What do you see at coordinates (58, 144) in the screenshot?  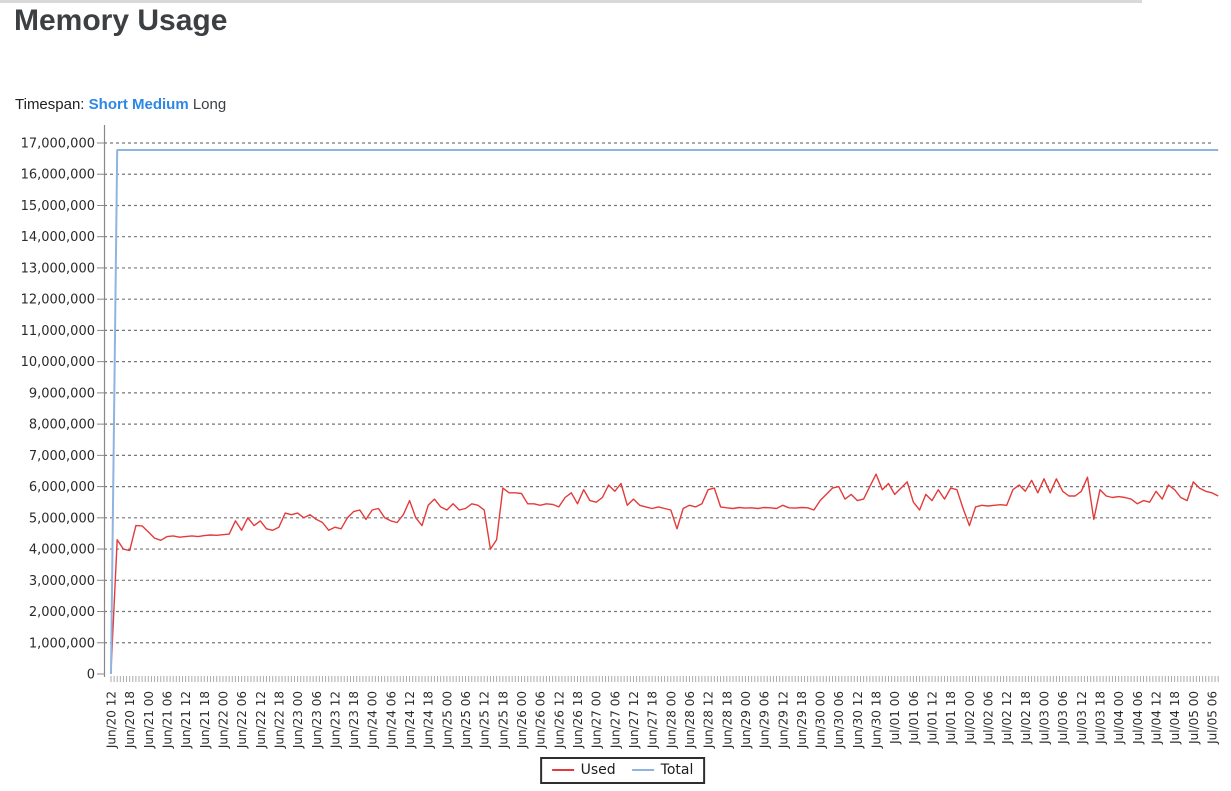 I see `svg-text: 17,000,000` at bounding box center [58, 144].